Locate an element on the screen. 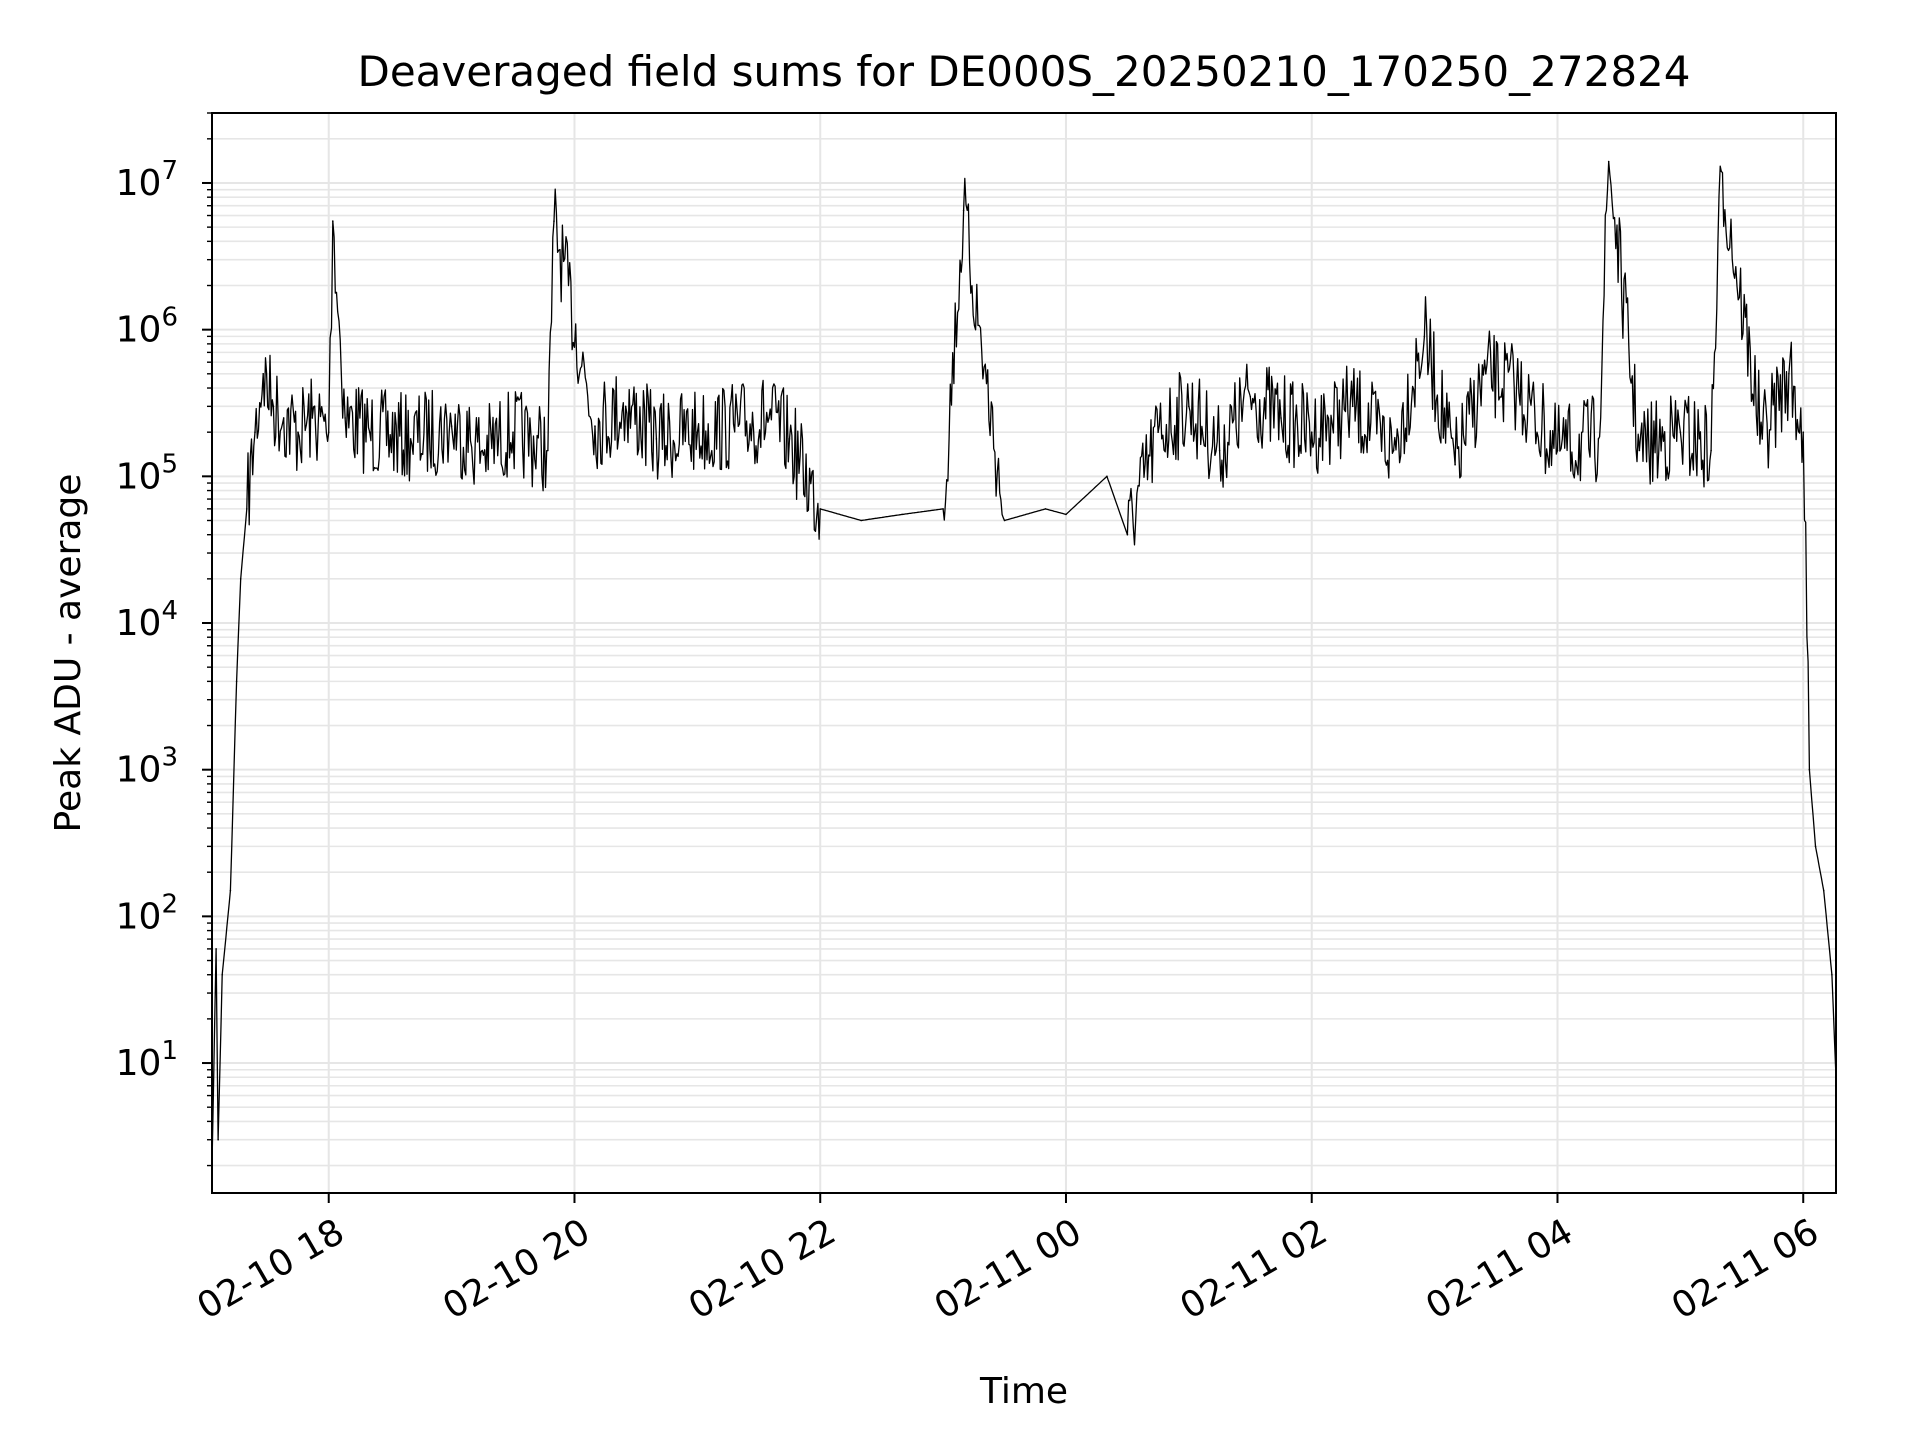  y-tick-exponent: 3 is located at coordinates (169, 758).